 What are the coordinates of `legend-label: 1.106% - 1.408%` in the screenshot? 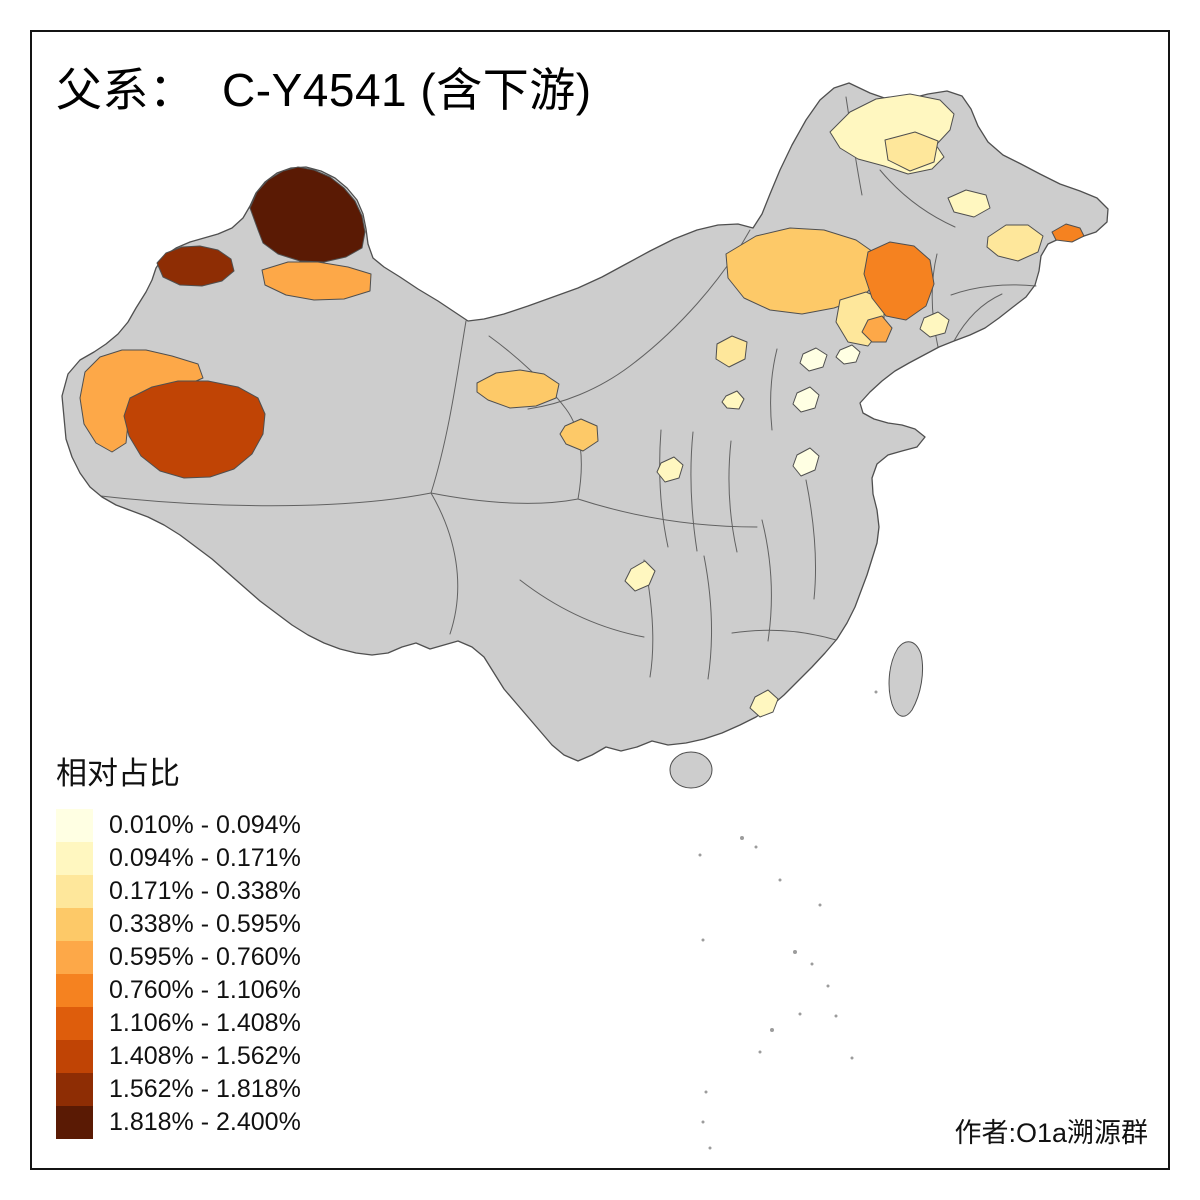 It's located at (205, 1023).